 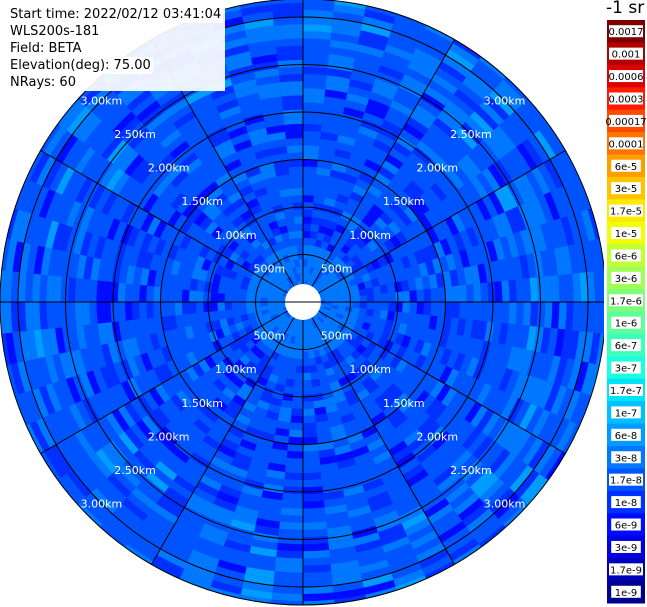 What do you see at coordinates (102, 100) in the screenshot?
I see `range-ring-label: 3.00km` at bounding box center [102, 100].